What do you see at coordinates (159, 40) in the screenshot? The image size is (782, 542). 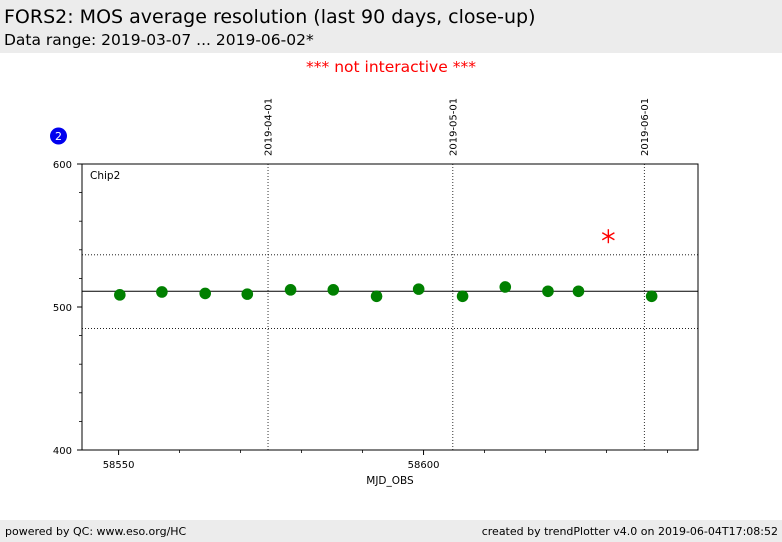 I see `page-subtitle: Data range: 2019-03-07 ... 2019-06-02*` at bounding box center [159, 40].